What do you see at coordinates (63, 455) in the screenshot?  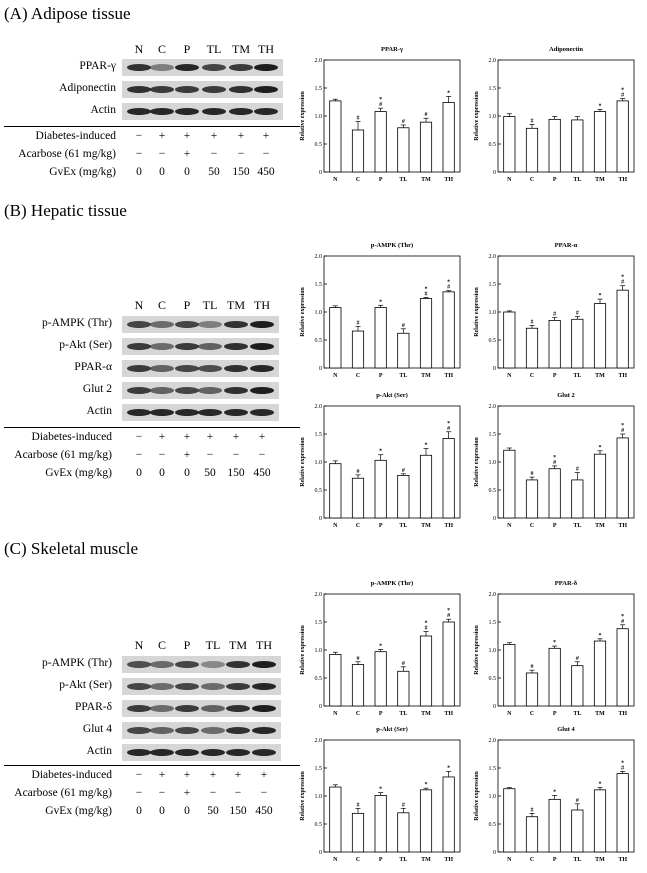 I see `treatment-label: Acarbose (61 mg/kg)` at bounding box center [63, 455].